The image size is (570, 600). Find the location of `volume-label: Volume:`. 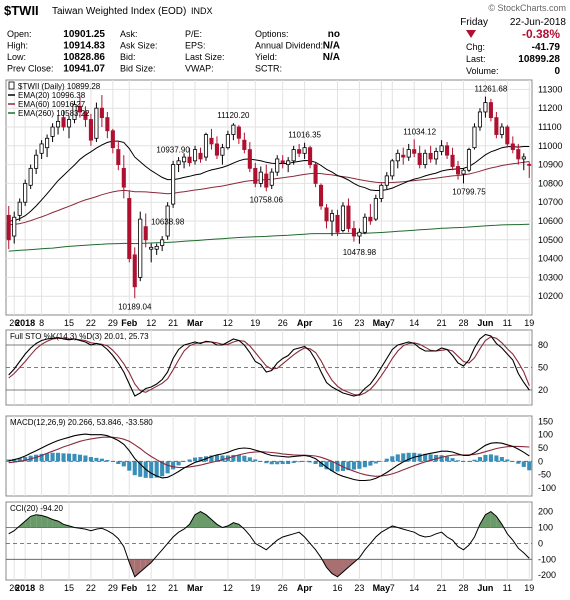

volume-label: Volume: is located at coordinates (482, 71).